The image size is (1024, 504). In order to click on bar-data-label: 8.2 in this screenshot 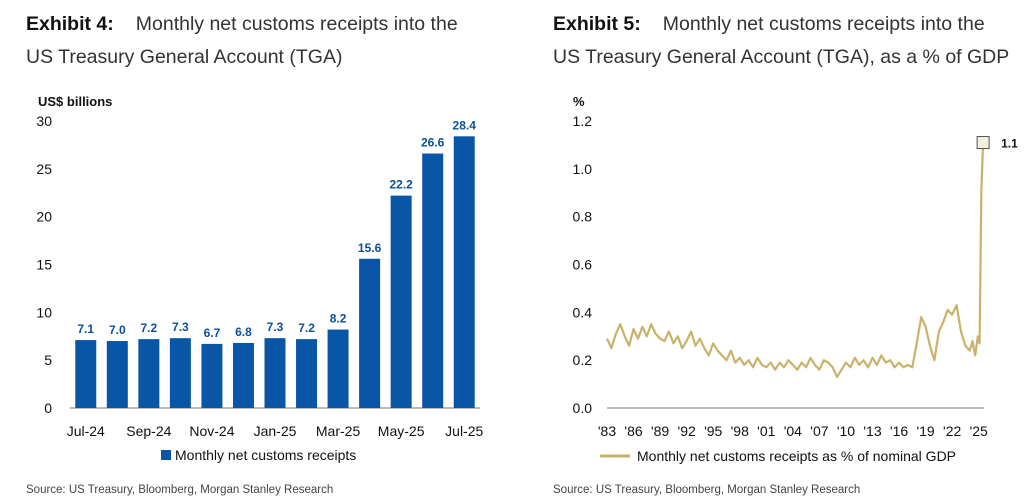, I will do `click(338, 319)`.